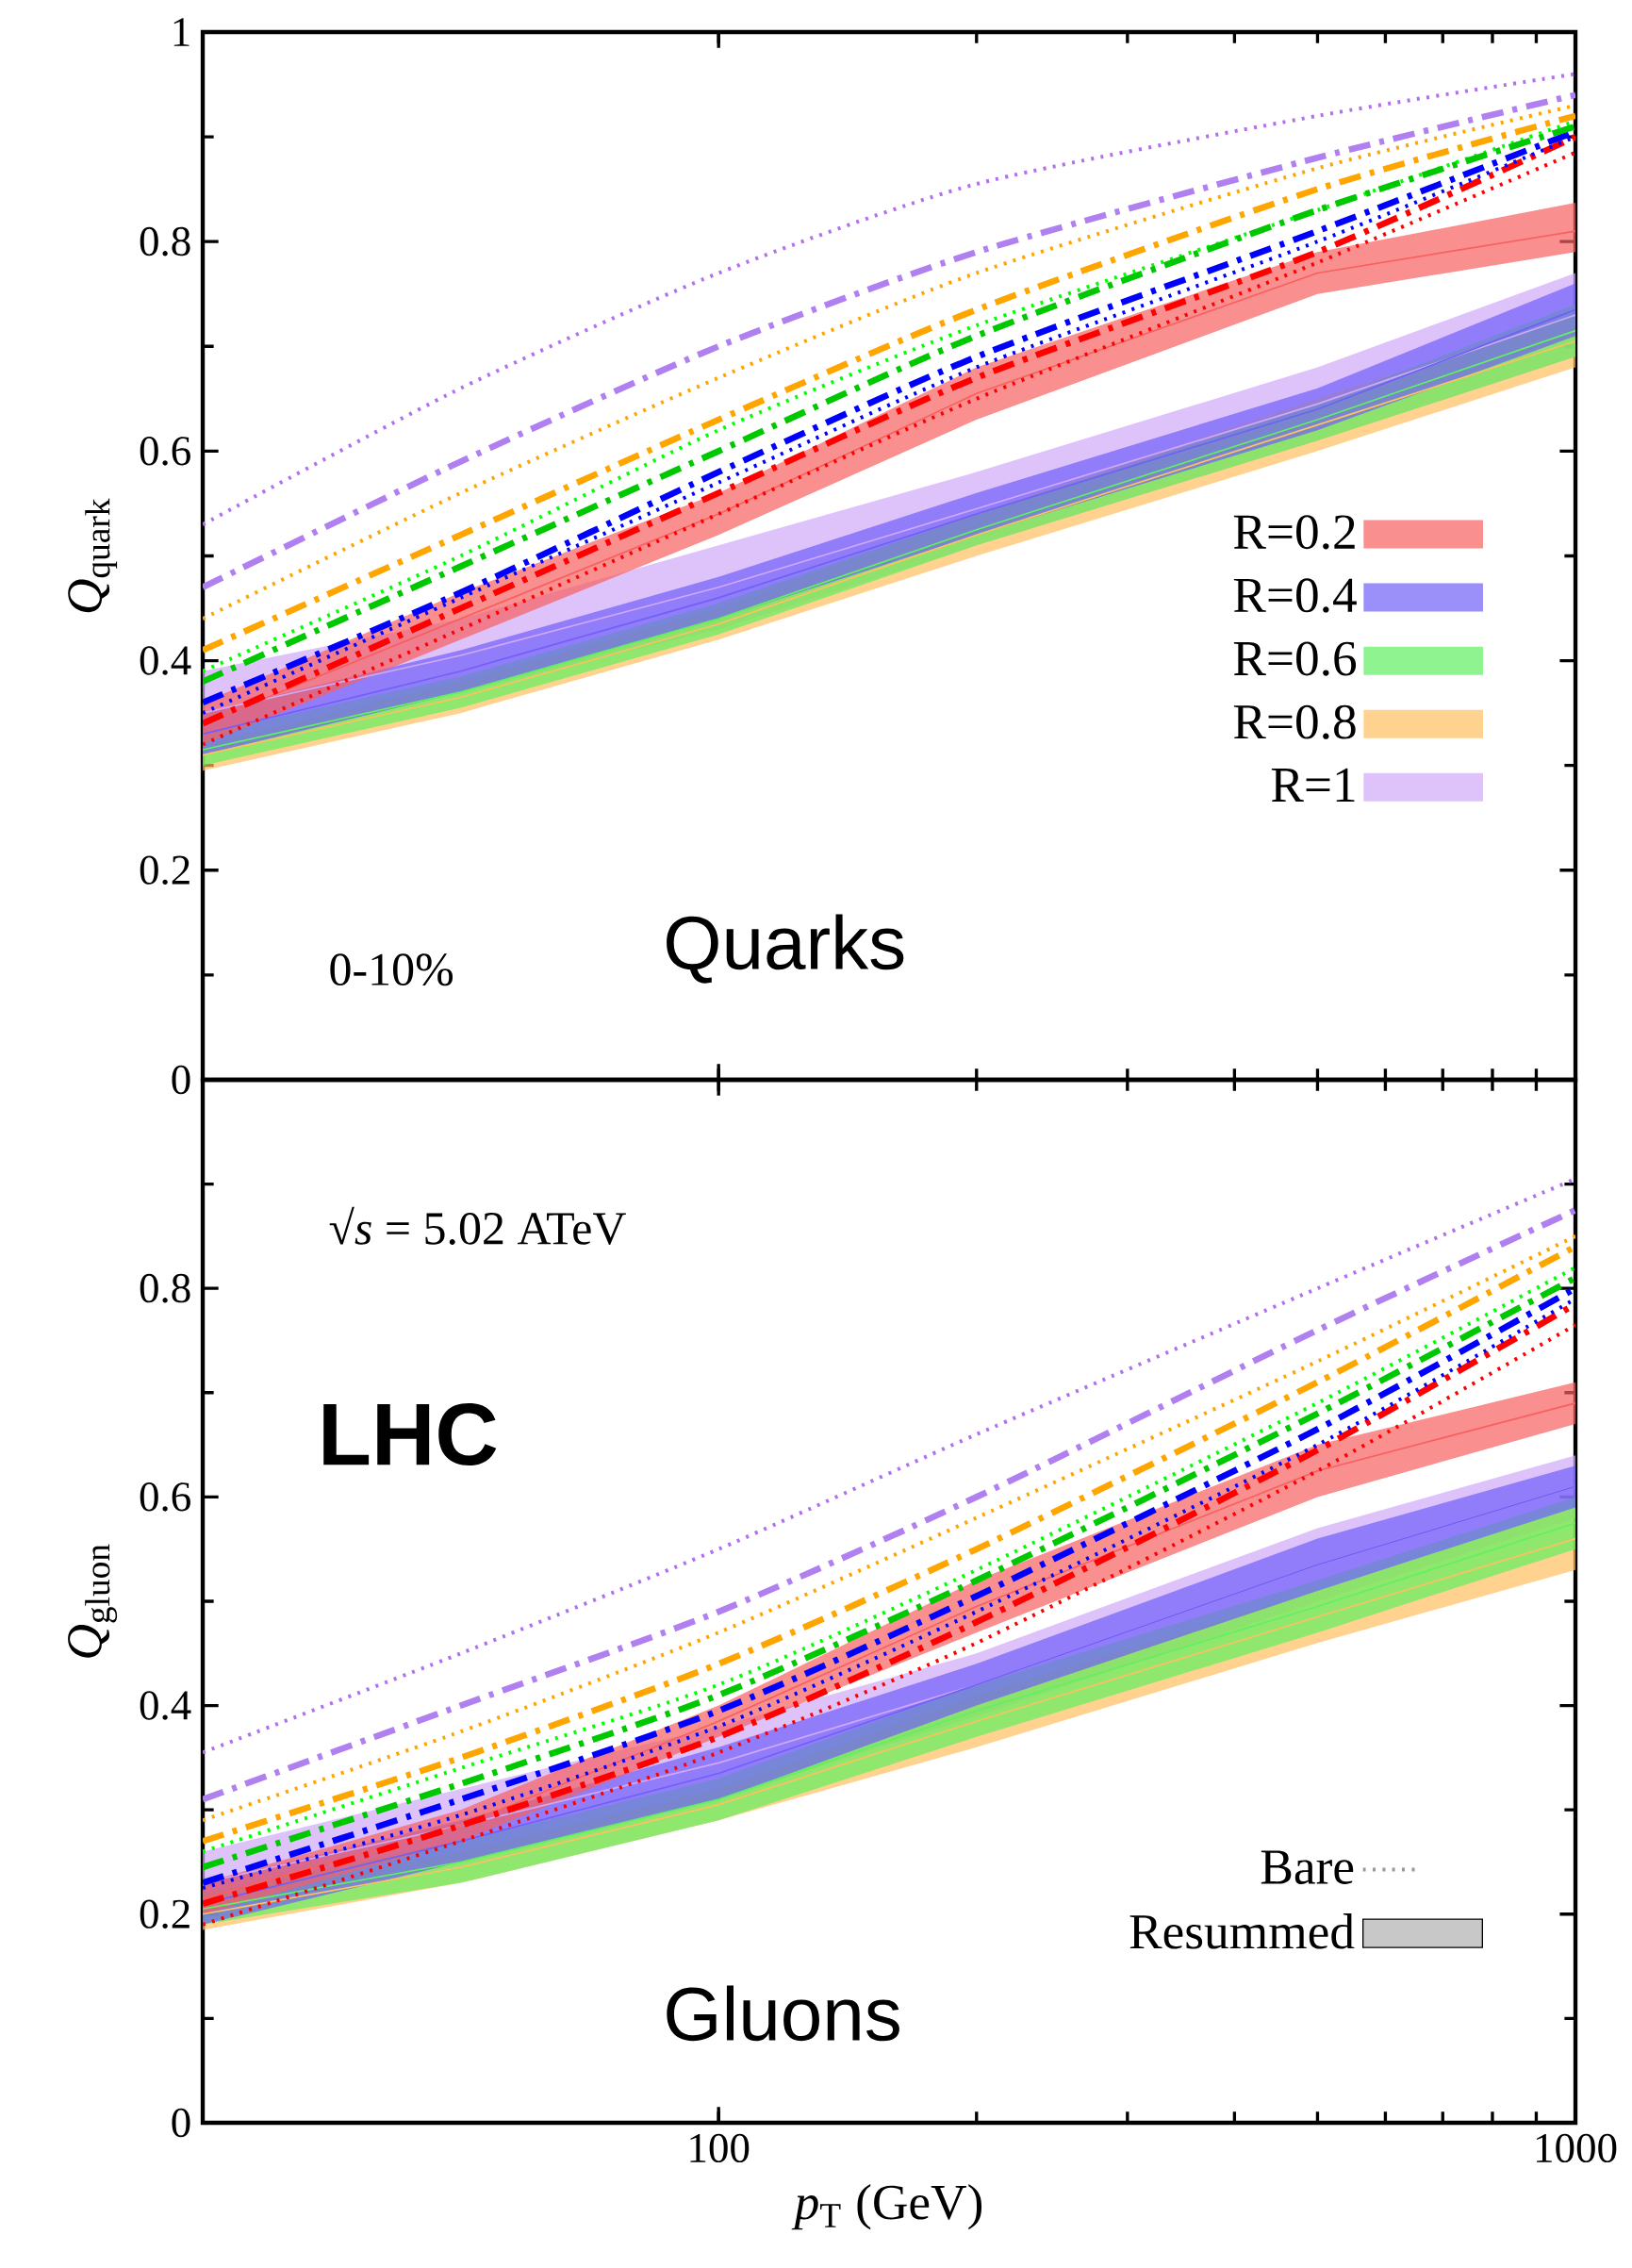 Image resolution: width=1632 pixels, height=2268 pixels. What do you see at coordinates (720, 2148) in the screenshot?
I see `x-tick-label: 100` at bounding box center [720, 2148].